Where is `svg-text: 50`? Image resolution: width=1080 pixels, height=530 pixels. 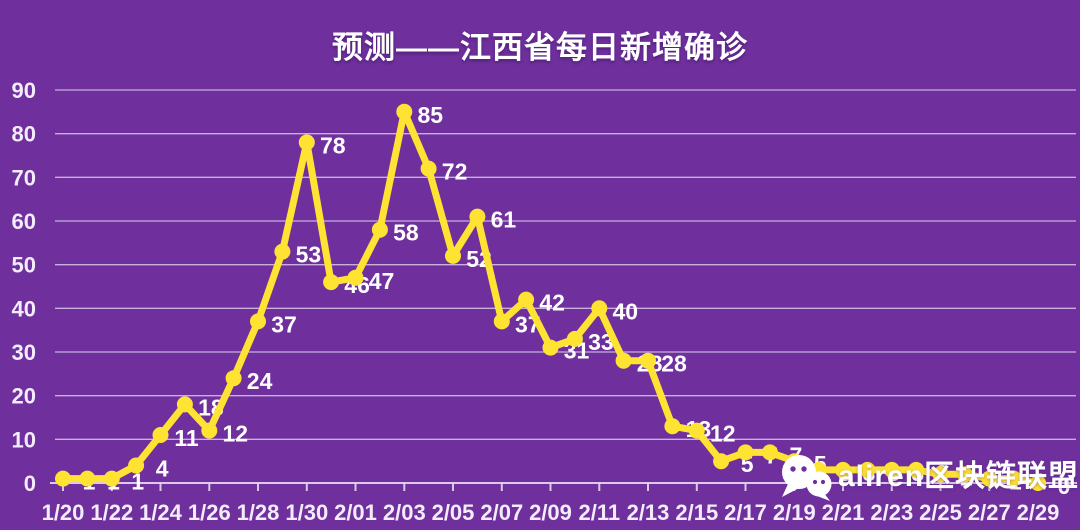 svg-text: 50 is located at coordinates (24, 265).